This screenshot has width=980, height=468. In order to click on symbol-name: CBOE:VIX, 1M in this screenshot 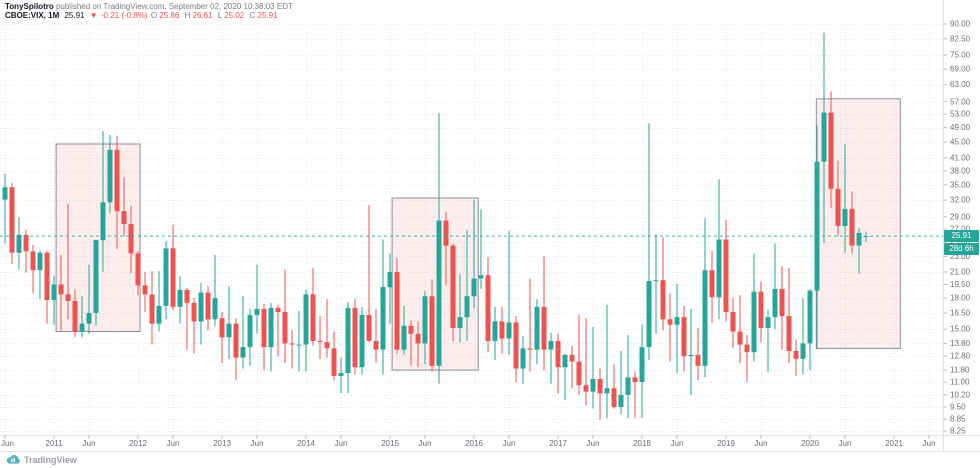, I will do `click(32, 15)`.